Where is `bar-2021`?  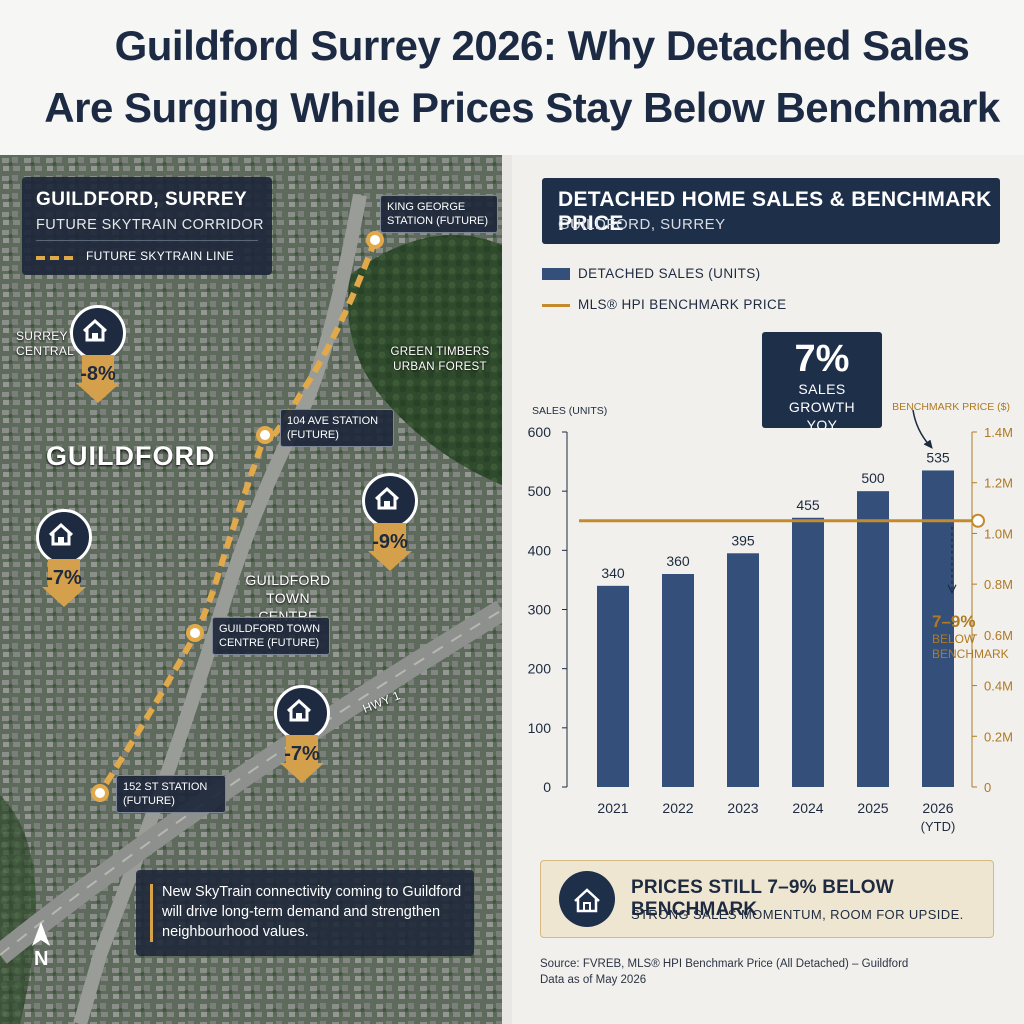
bar-2021 is located at coordinates (613, 686).